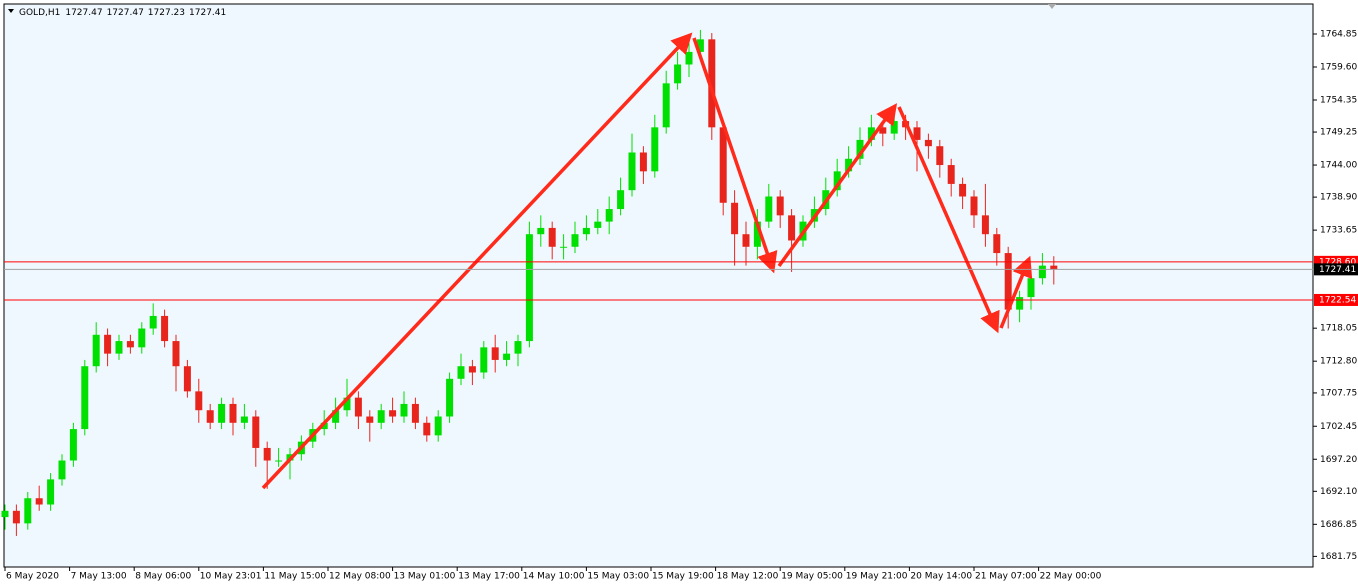 The image size is (1358, 588). What do you see at coordinates (1338, 231) in the screenshot?
I see `y-tick-label: 1733.65` at bounding box center [1338, 231].